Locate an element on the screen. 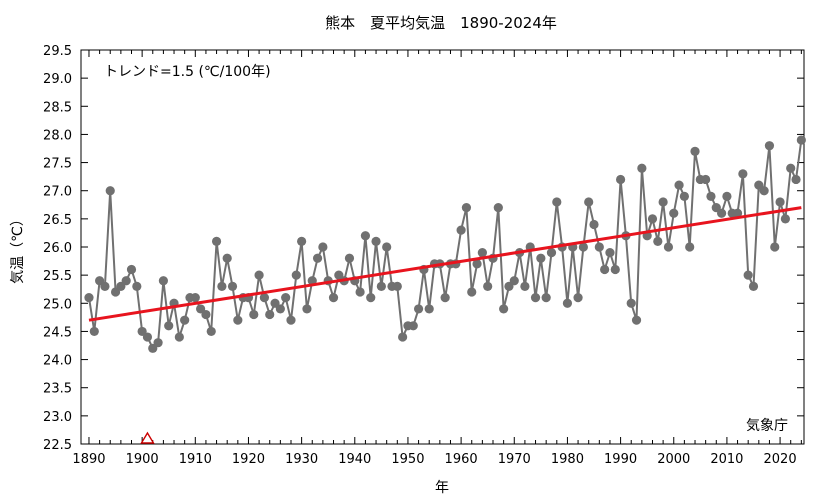  x-tick-label: 1910 is located at coordinates (195, 459).